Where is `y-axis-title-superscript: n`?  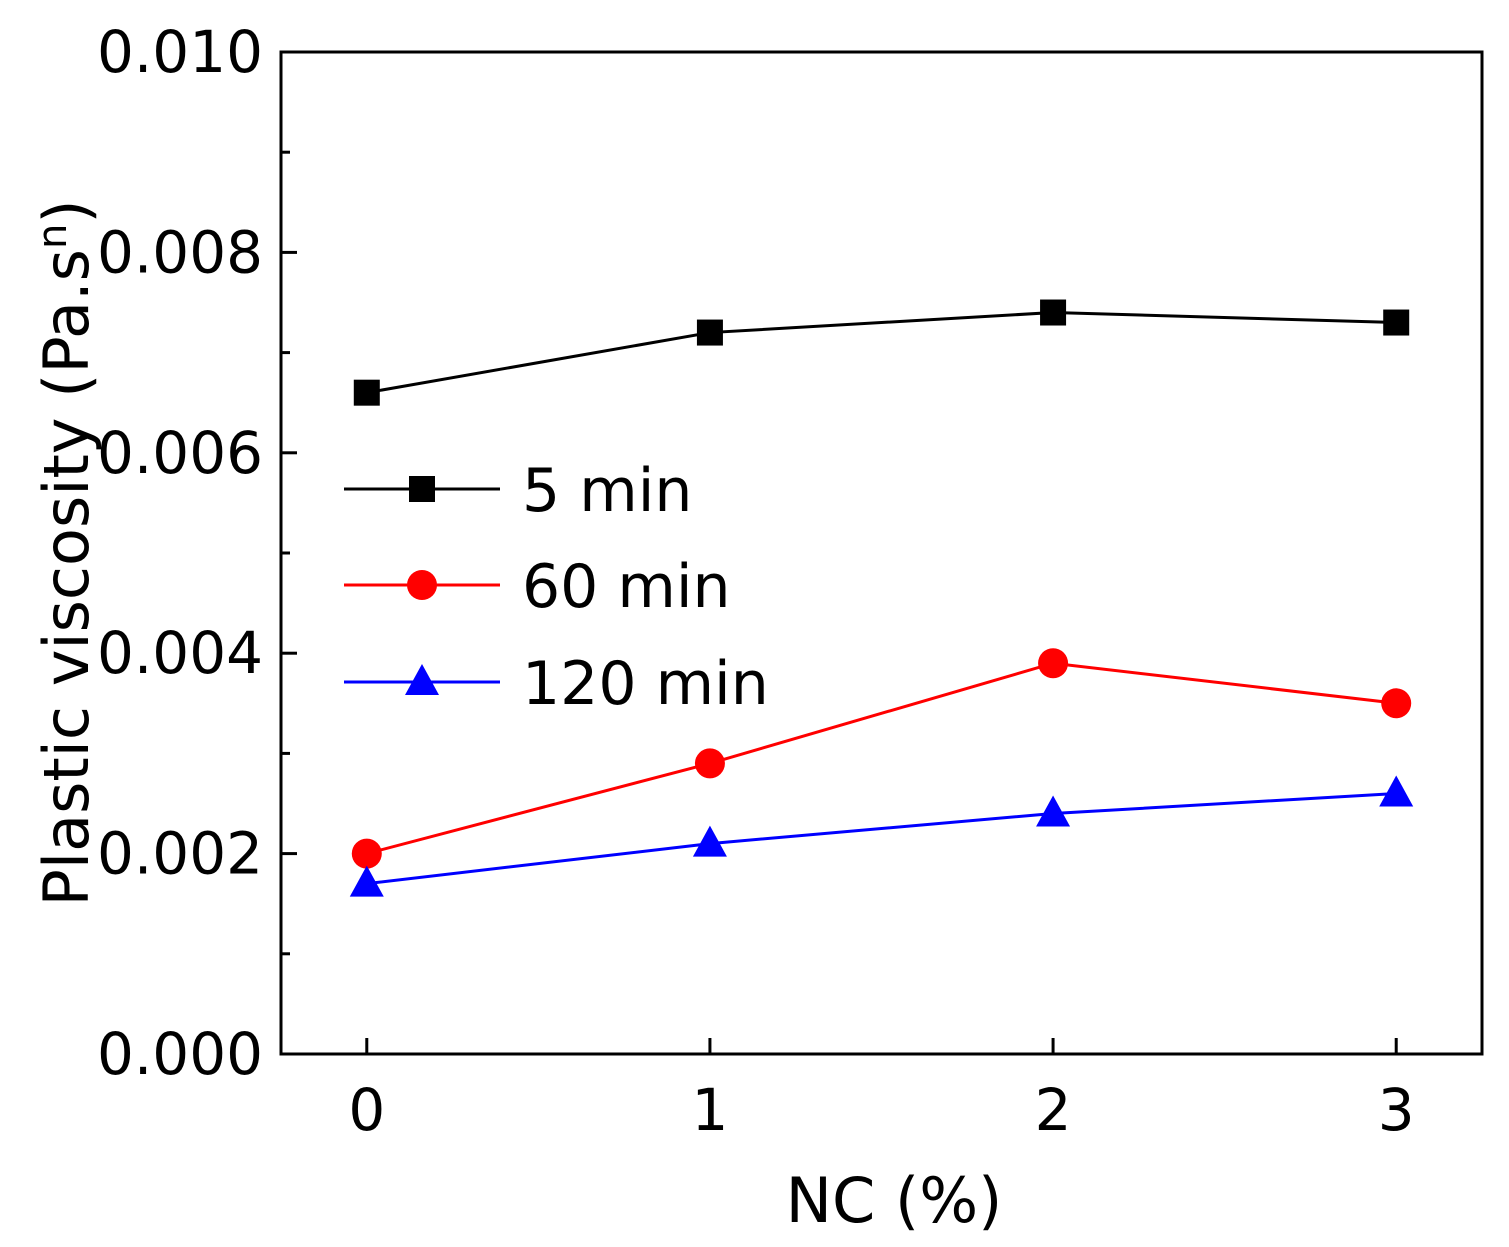 y-axis-title-superscript: n is located at coordinates (53, 236).